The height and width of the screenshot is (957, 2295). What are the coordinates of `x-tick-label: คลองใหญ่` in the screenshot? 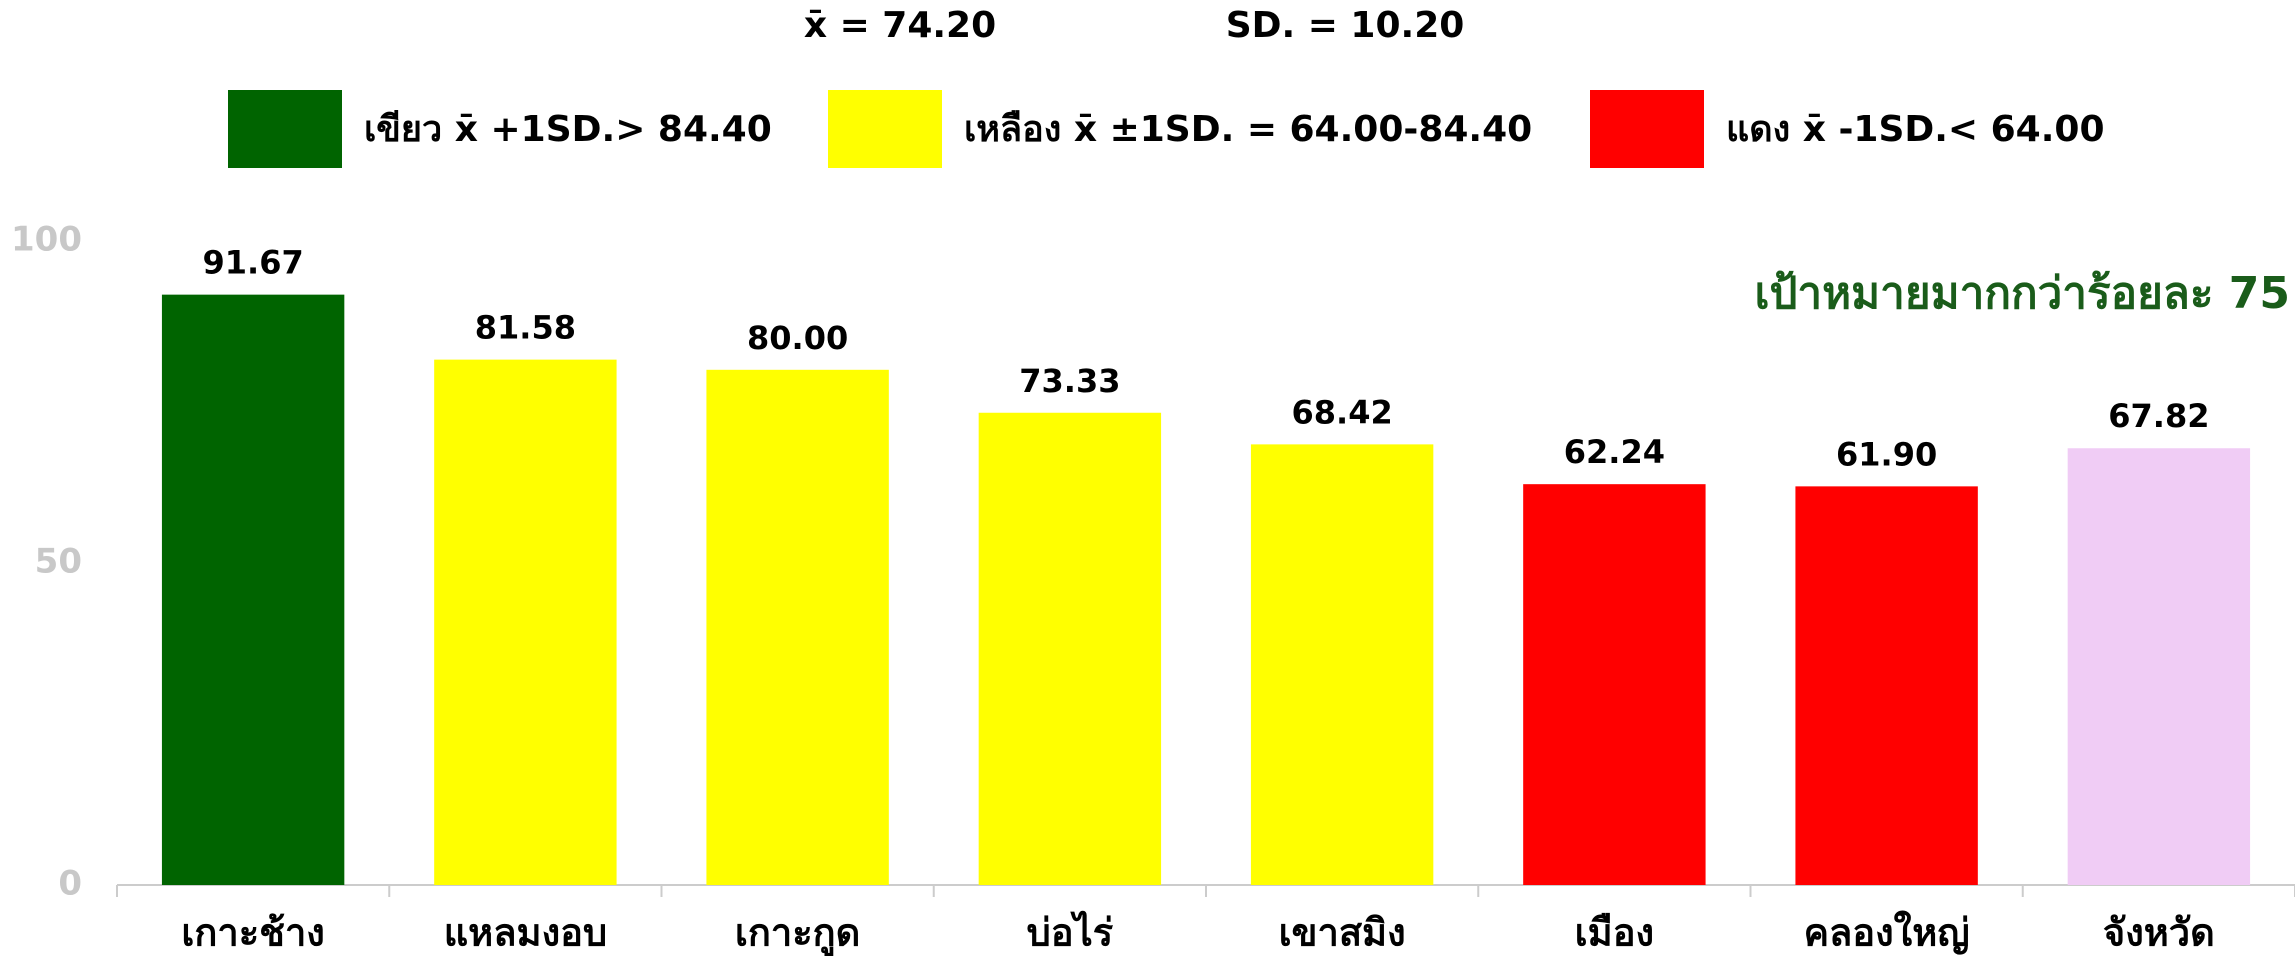 It's located at (1887, 933).